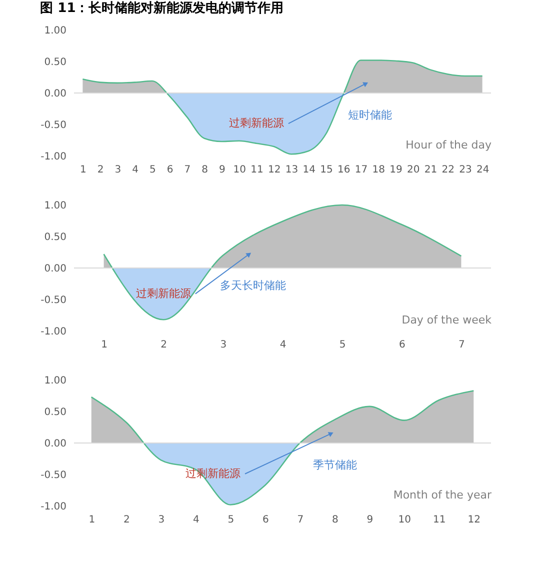 The image size is (534, 581). I want to click on x-tick-label: 20, so click(413, 170).